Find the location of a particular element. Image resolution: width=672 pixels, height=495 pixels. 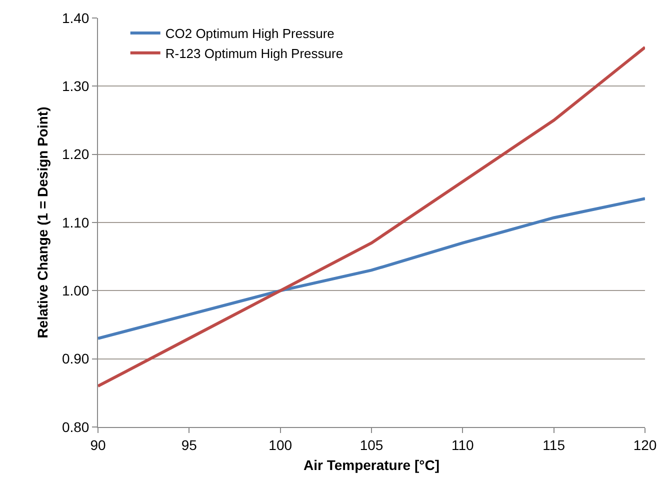

y-tick-label: 1.30 is located at coordinates (76, 86).